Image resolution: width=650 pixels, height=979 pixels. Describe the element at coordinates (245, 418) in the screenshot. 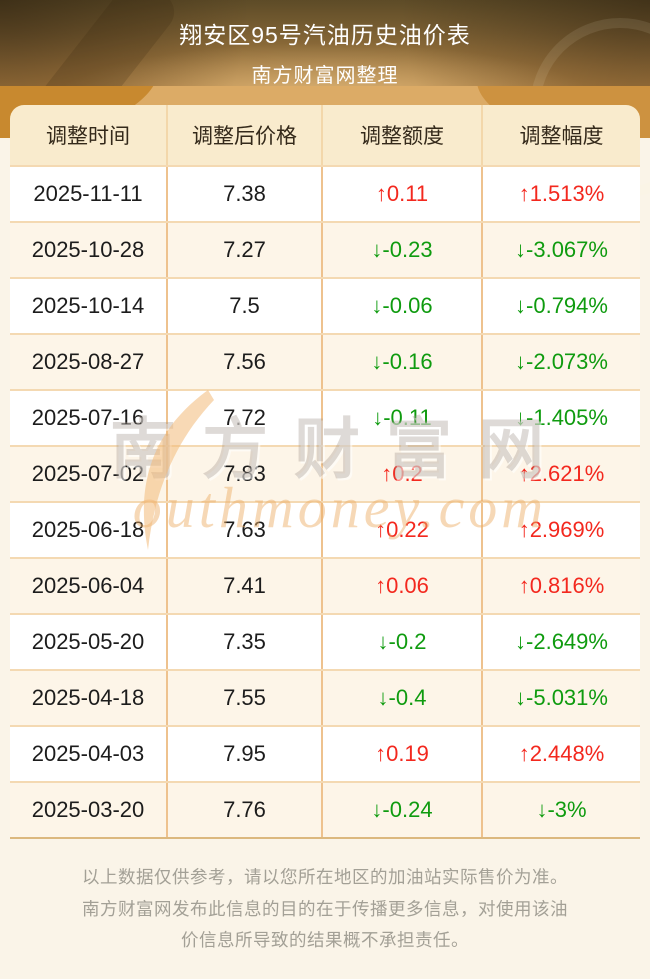

I see `cell-price: 7.72` at that location.